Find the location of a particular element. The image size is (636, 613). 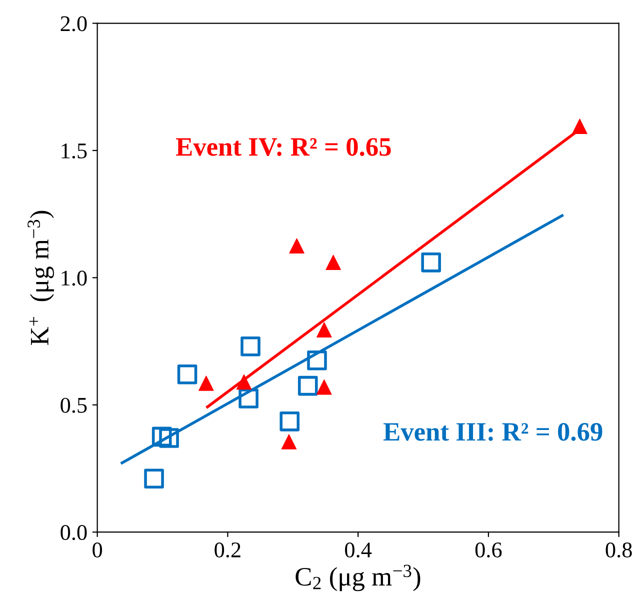

text: Event III: R² = 0.69 is located at coordinates (492, 431).